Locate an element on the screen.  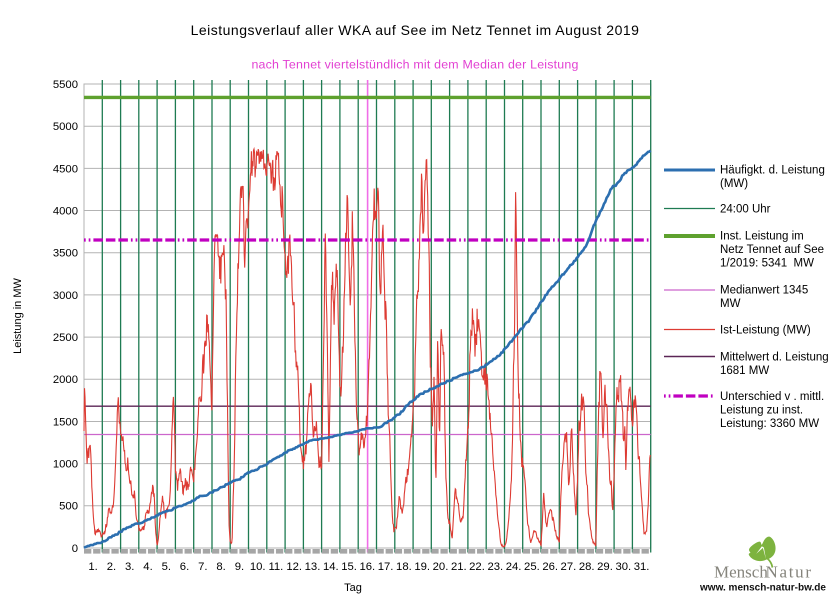
svg-text: Leistung zu inst. is located at coordinates (761, 411).